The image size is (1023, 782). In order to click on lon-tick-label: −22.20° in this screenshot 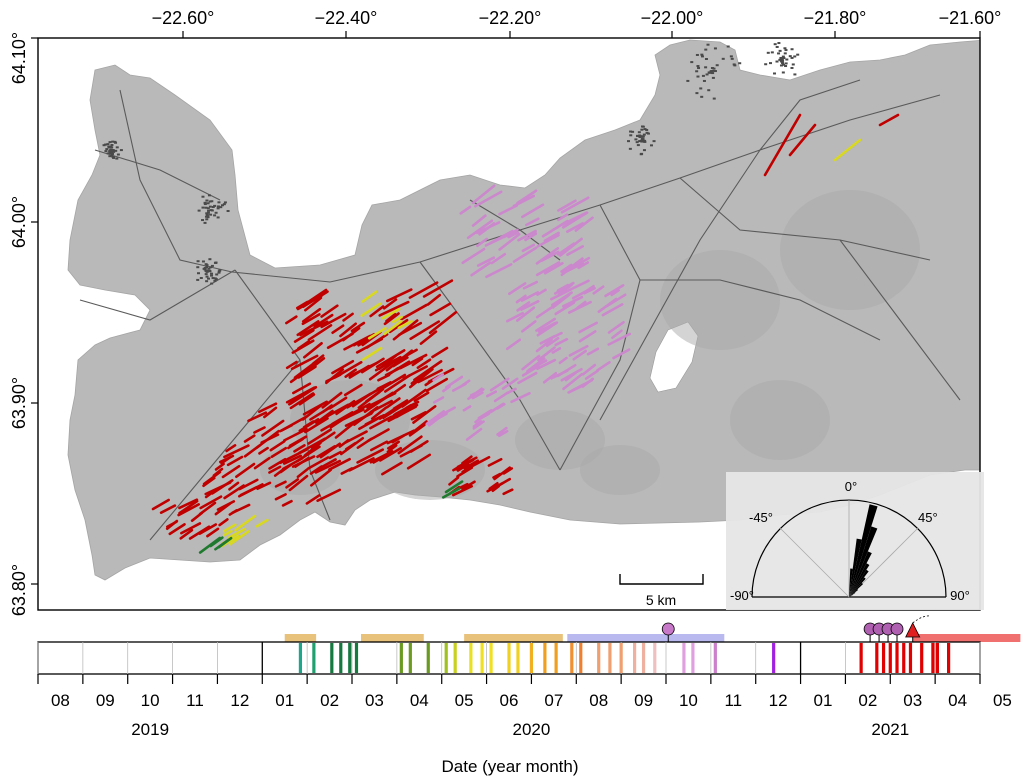, I will do `click(510, 18)`.